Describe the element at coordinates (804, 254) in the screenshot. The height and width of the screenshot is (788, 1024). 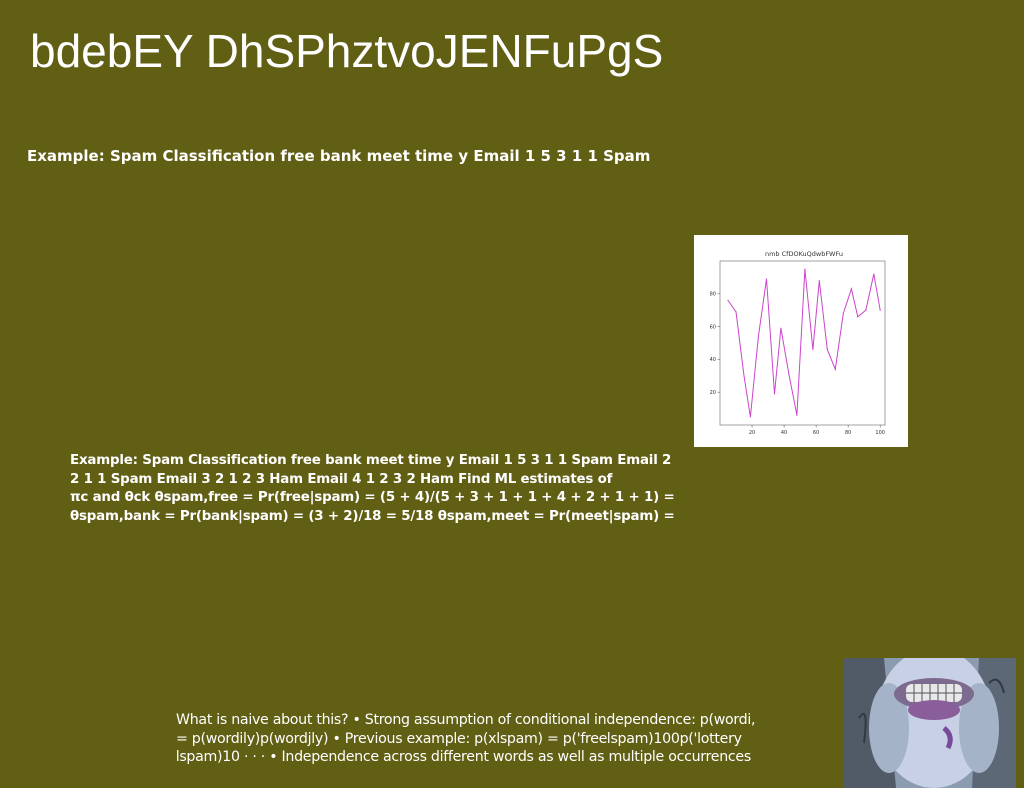
I see `chart-title: nmb CfDOKuQdwbFWFu` at that location.